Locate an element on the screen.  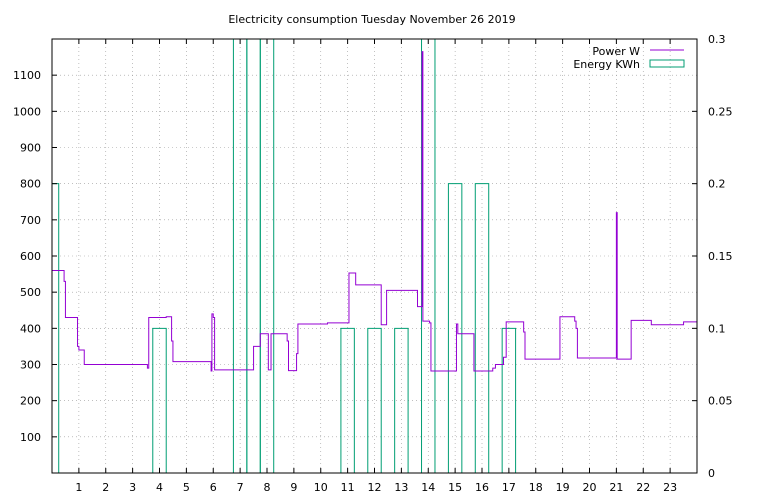
x-tick-label: 10 is located at coordinates (321, 487).